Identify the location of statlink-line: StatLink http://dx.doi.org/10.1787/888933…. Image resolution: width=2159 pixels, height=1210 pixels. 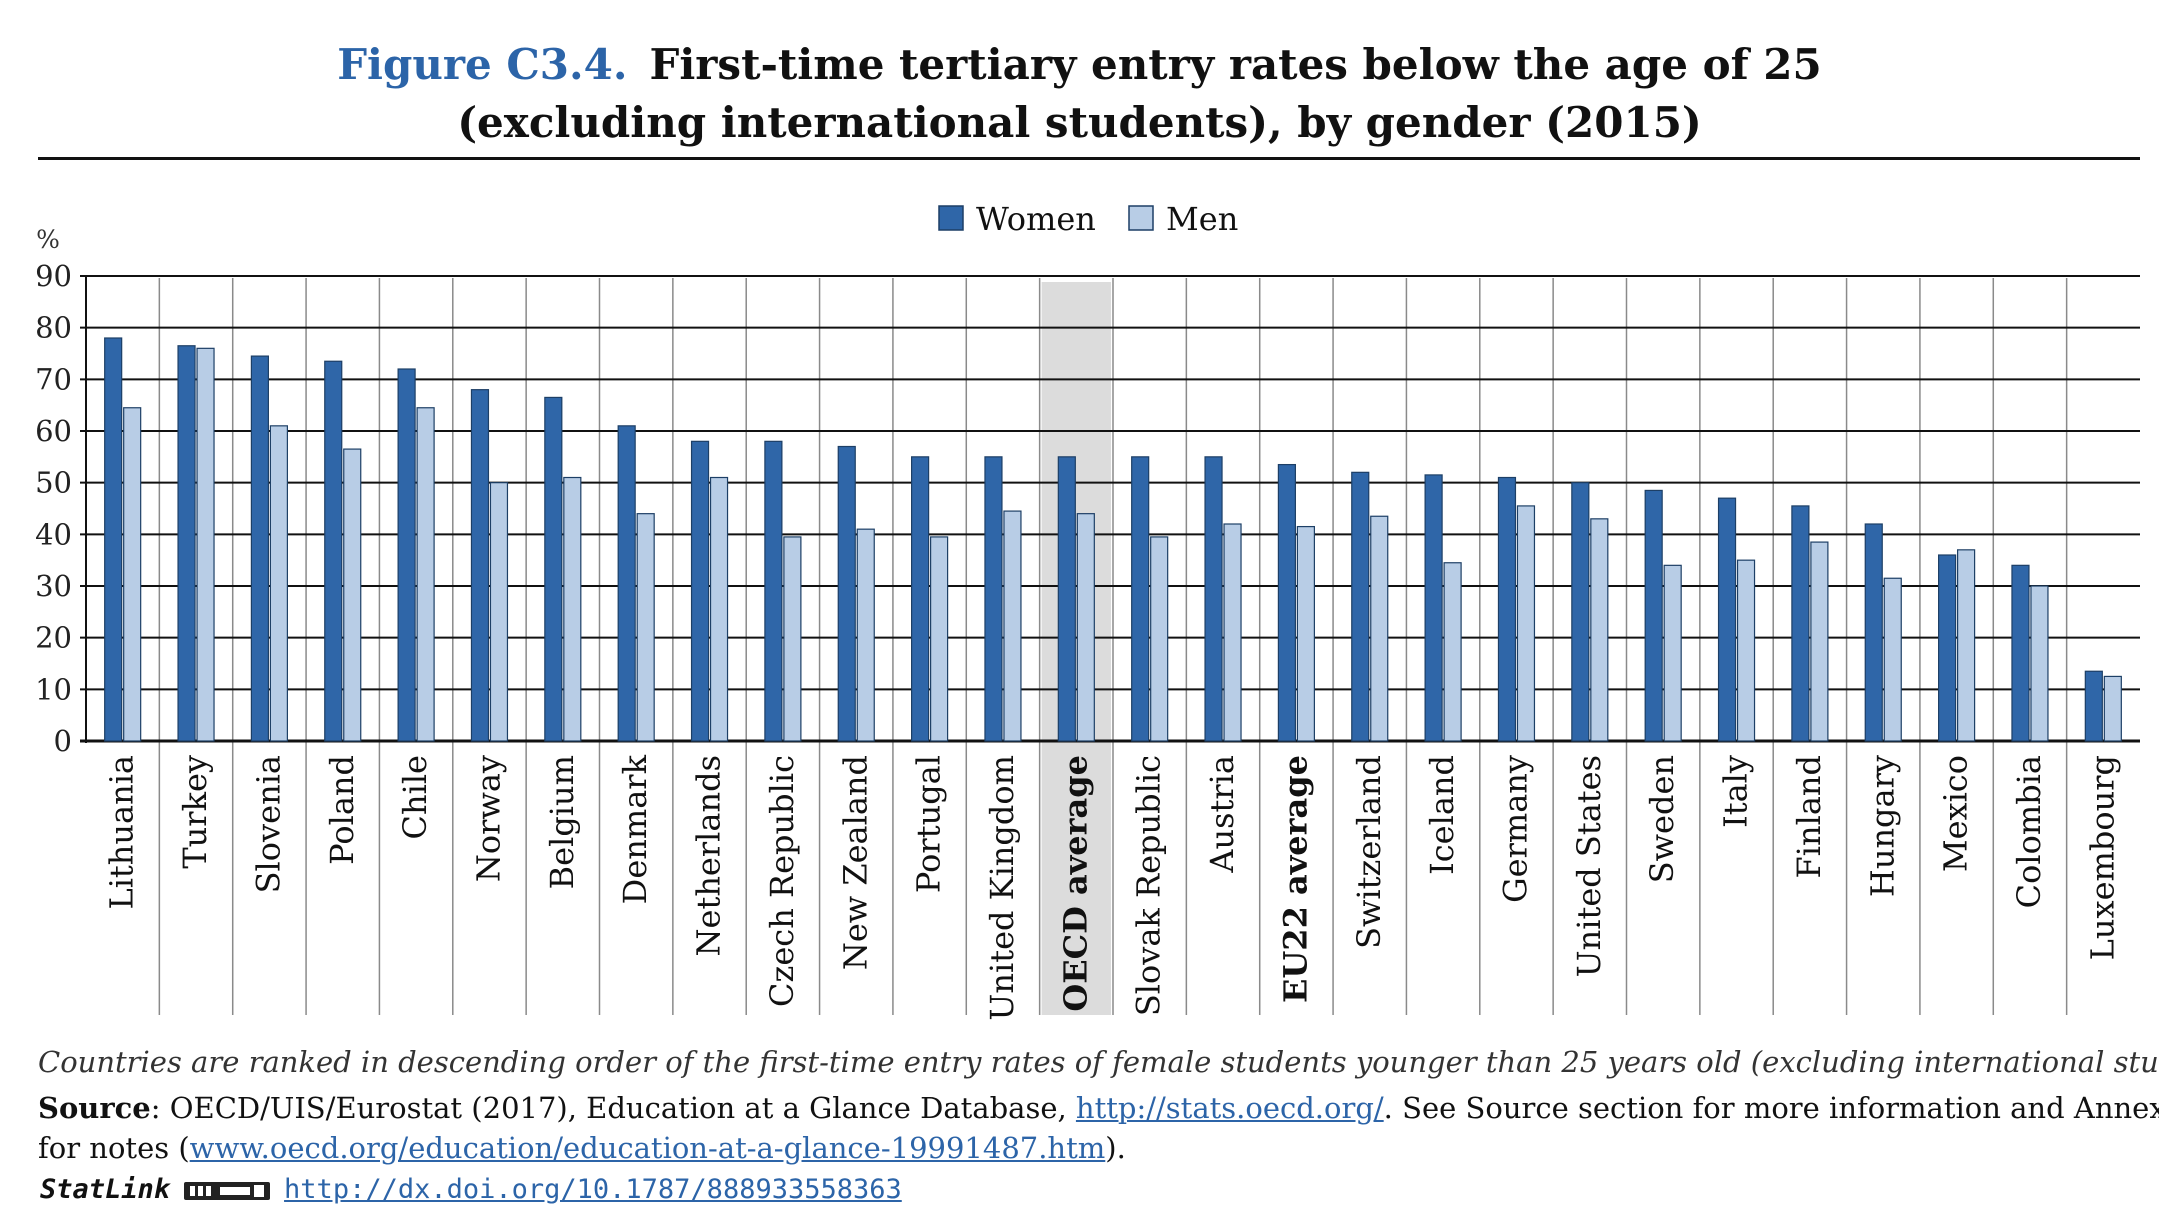
(471, 1190).